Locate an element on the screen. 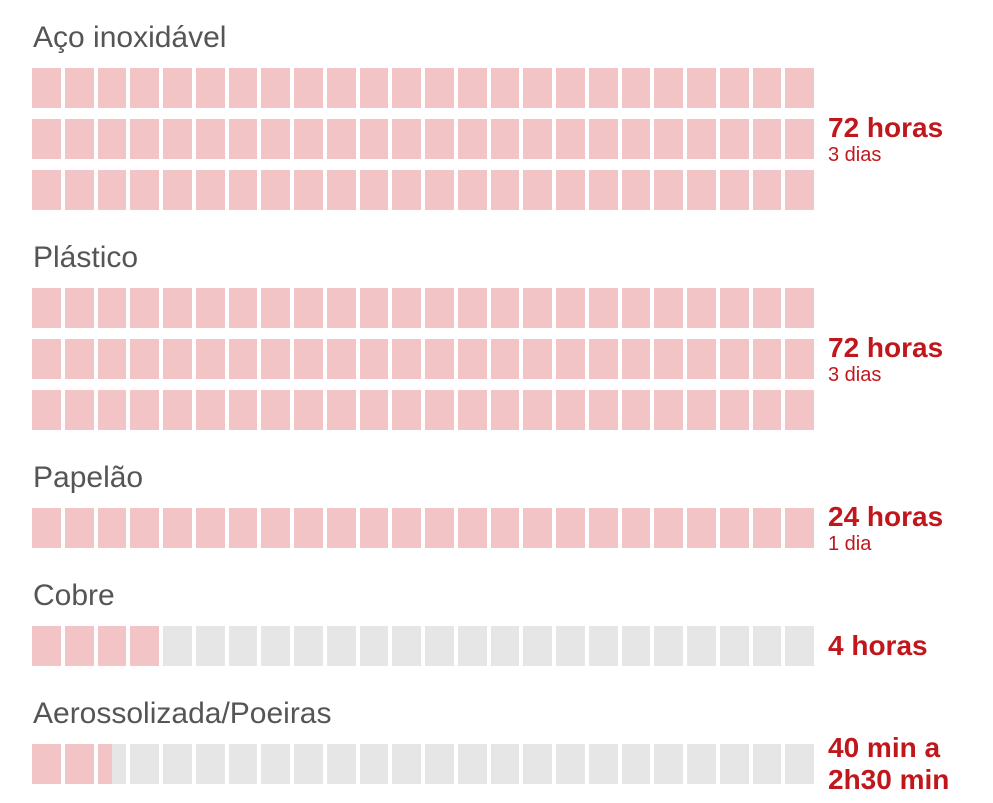  value-label-group: 24 horas 1 dia is located at coordinates (908, 528).